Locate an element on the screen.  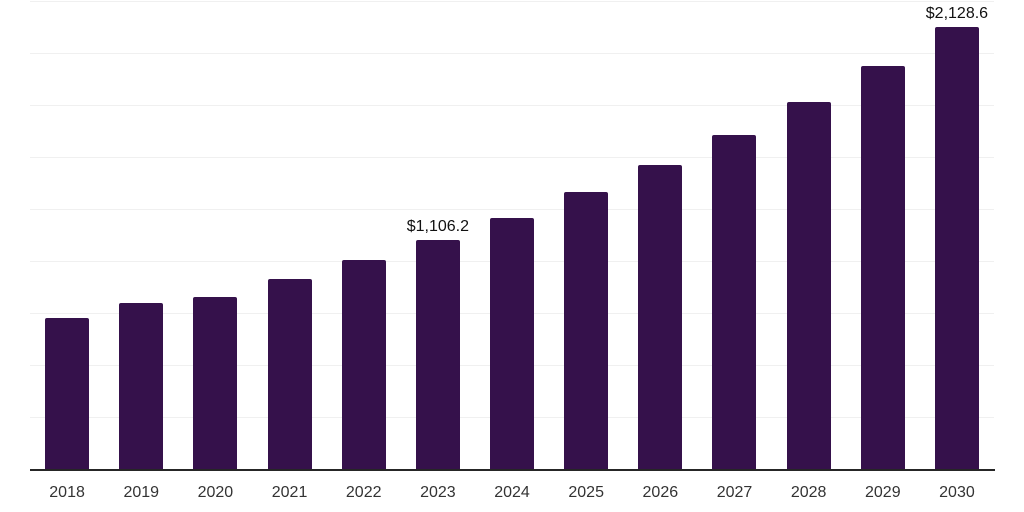
bar-band-2026 is located at coordinates (660, 236).